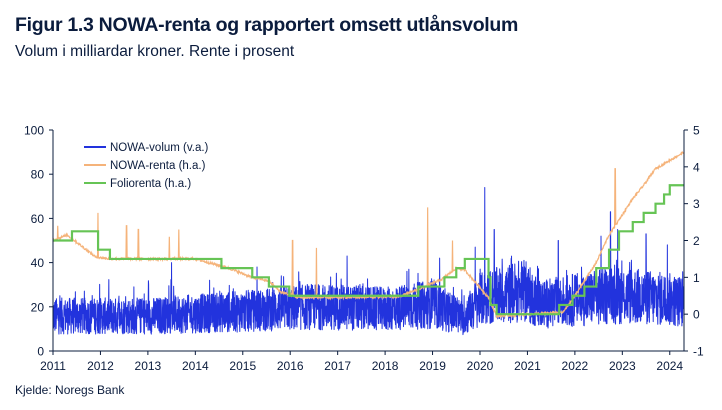 The image size is (722, 410). Describe the element at coordinates (195, 366) in the screenshot. I see `x-tick-label: 2014` at that location.